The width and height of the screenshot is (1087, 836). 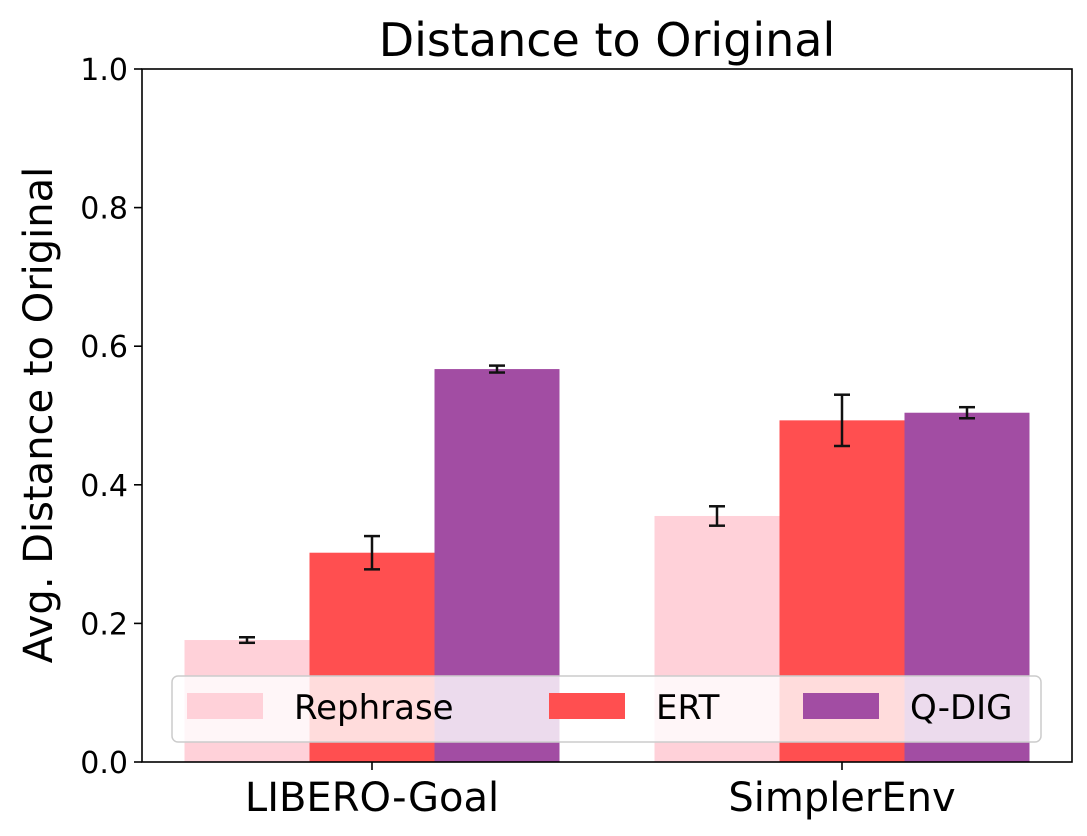 I want to click on y-axis-label: Avg. Distance to Original, so click(x=39, y=415).